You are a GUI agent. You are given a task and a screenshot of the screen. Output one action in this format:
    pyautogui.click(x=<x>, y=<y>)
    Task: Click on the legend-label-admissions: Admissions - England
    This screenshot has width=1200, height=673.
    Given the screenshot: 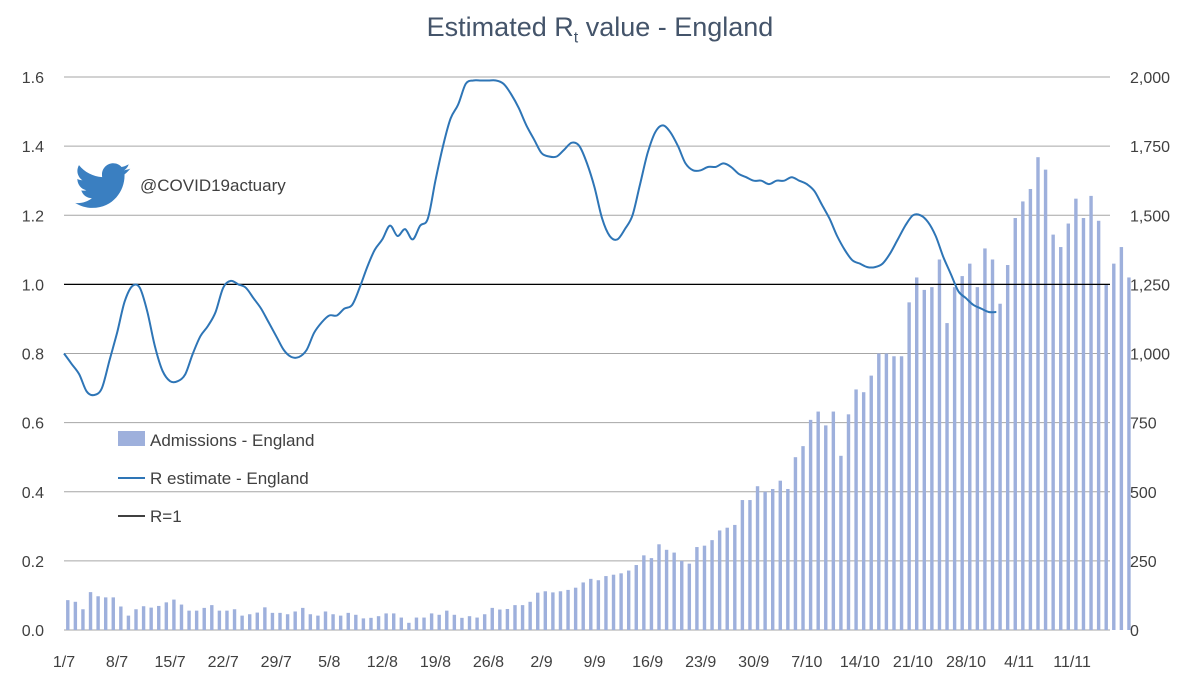 What is the action you would take?
    pyautogui.click(x=232, y=440)
    